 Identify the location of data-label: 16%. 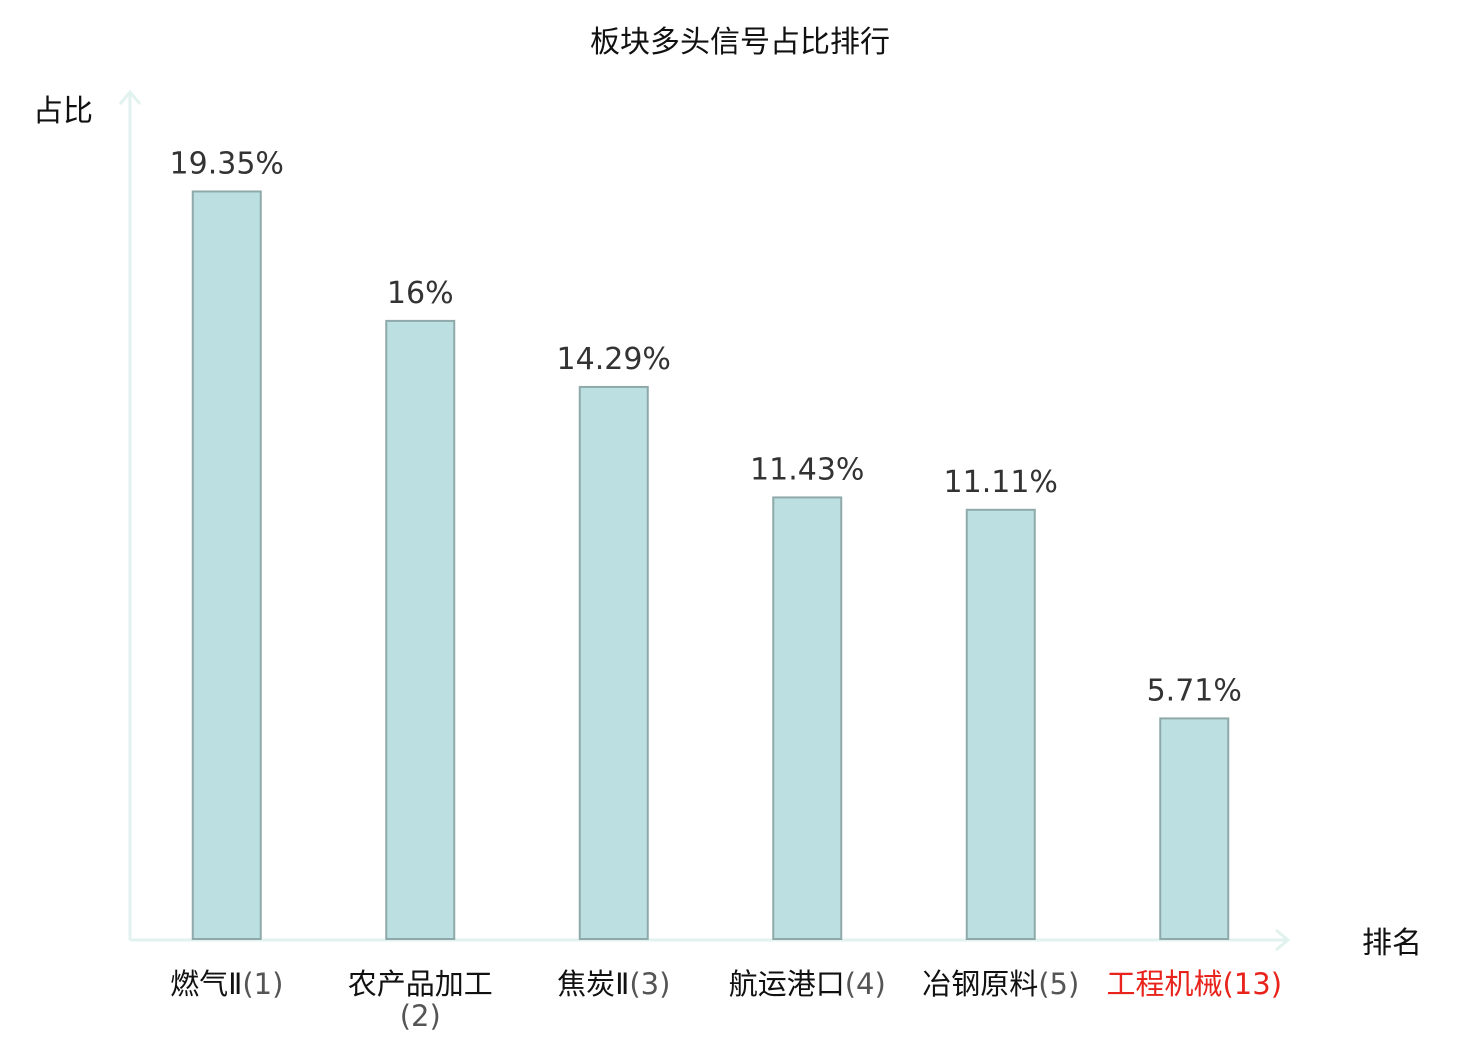
(420, 293).